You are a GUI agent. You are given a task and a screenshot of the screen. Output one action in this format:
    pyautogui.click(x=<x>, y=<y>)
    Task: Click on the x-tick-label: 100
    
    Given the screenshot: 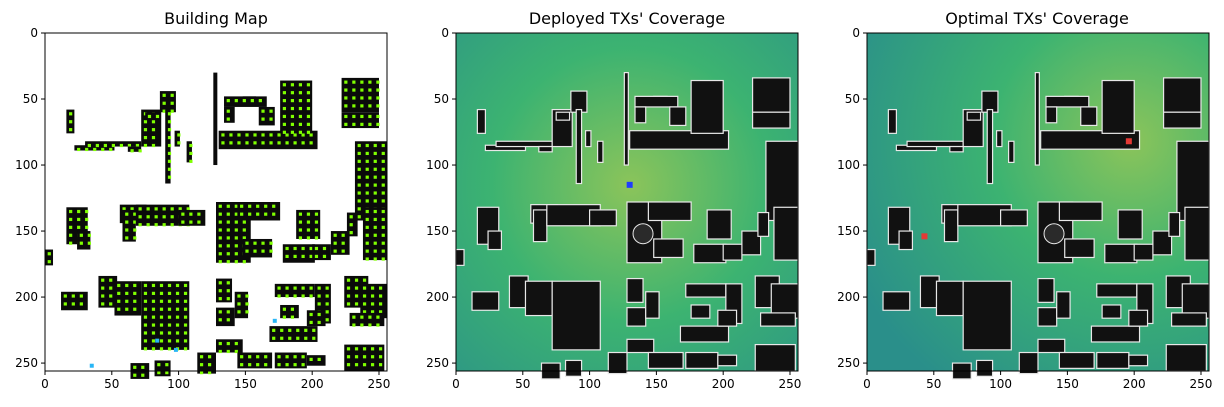 What is the action you would take?
    pyautogui.click(x=589, y=384)
    